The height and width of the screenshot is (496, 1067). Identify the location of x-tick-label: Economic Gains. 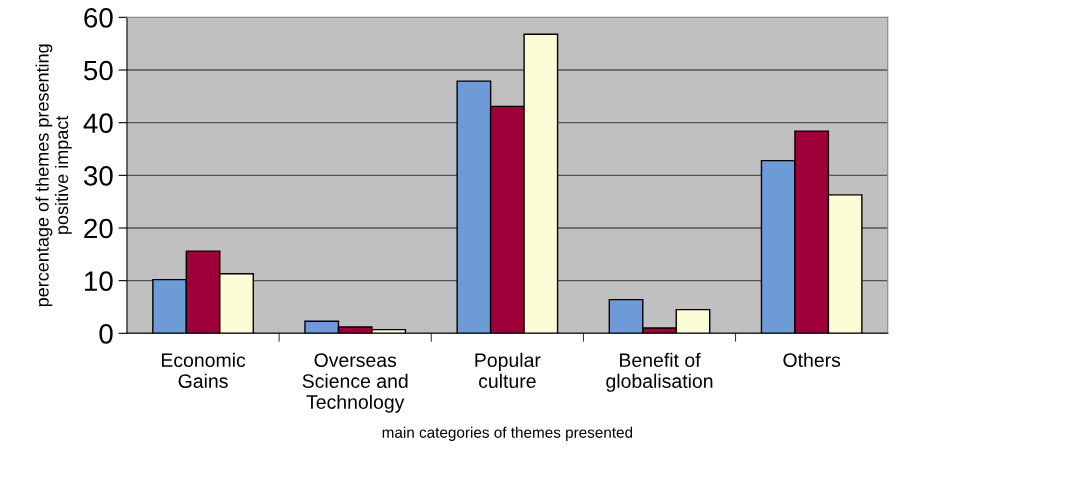
(203, 370).